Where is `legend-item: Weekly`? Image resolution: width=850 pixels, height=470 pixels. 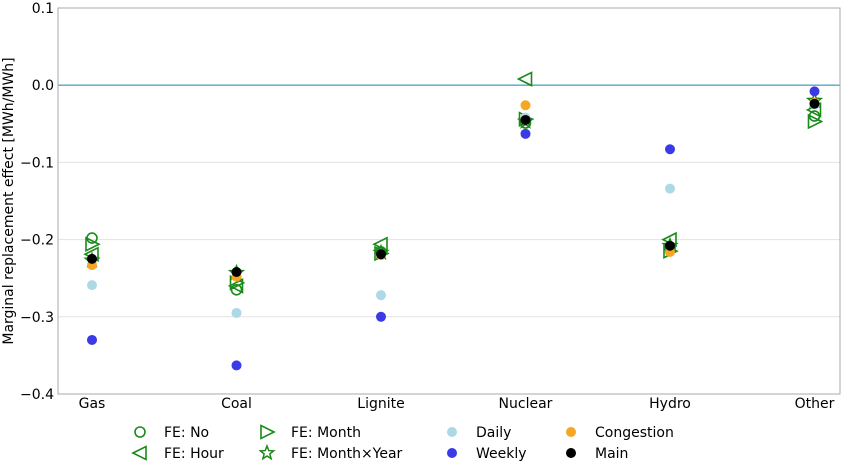
legend-item: Weekly is located at coordinates (487, 454).